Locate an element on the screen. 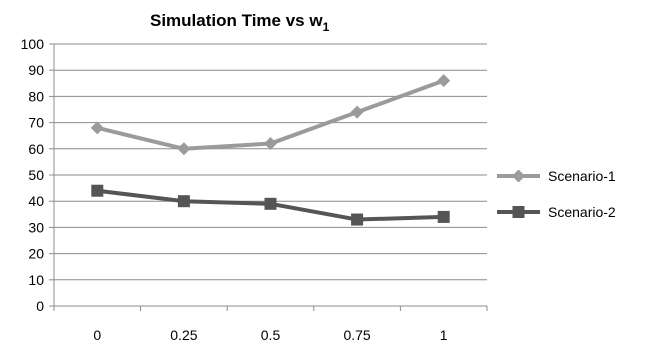 This screenshot has width=648, height=346. x-tick-label: 0.75 is located at coordinates (356, 335).